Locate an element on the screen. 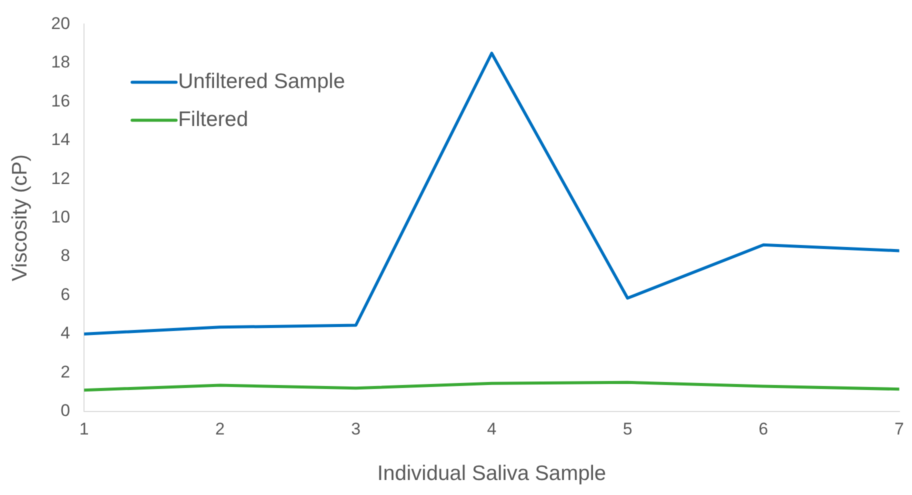 The image size is (912, 495). x-tick-label: 6 is located at coordinates (763, 428).